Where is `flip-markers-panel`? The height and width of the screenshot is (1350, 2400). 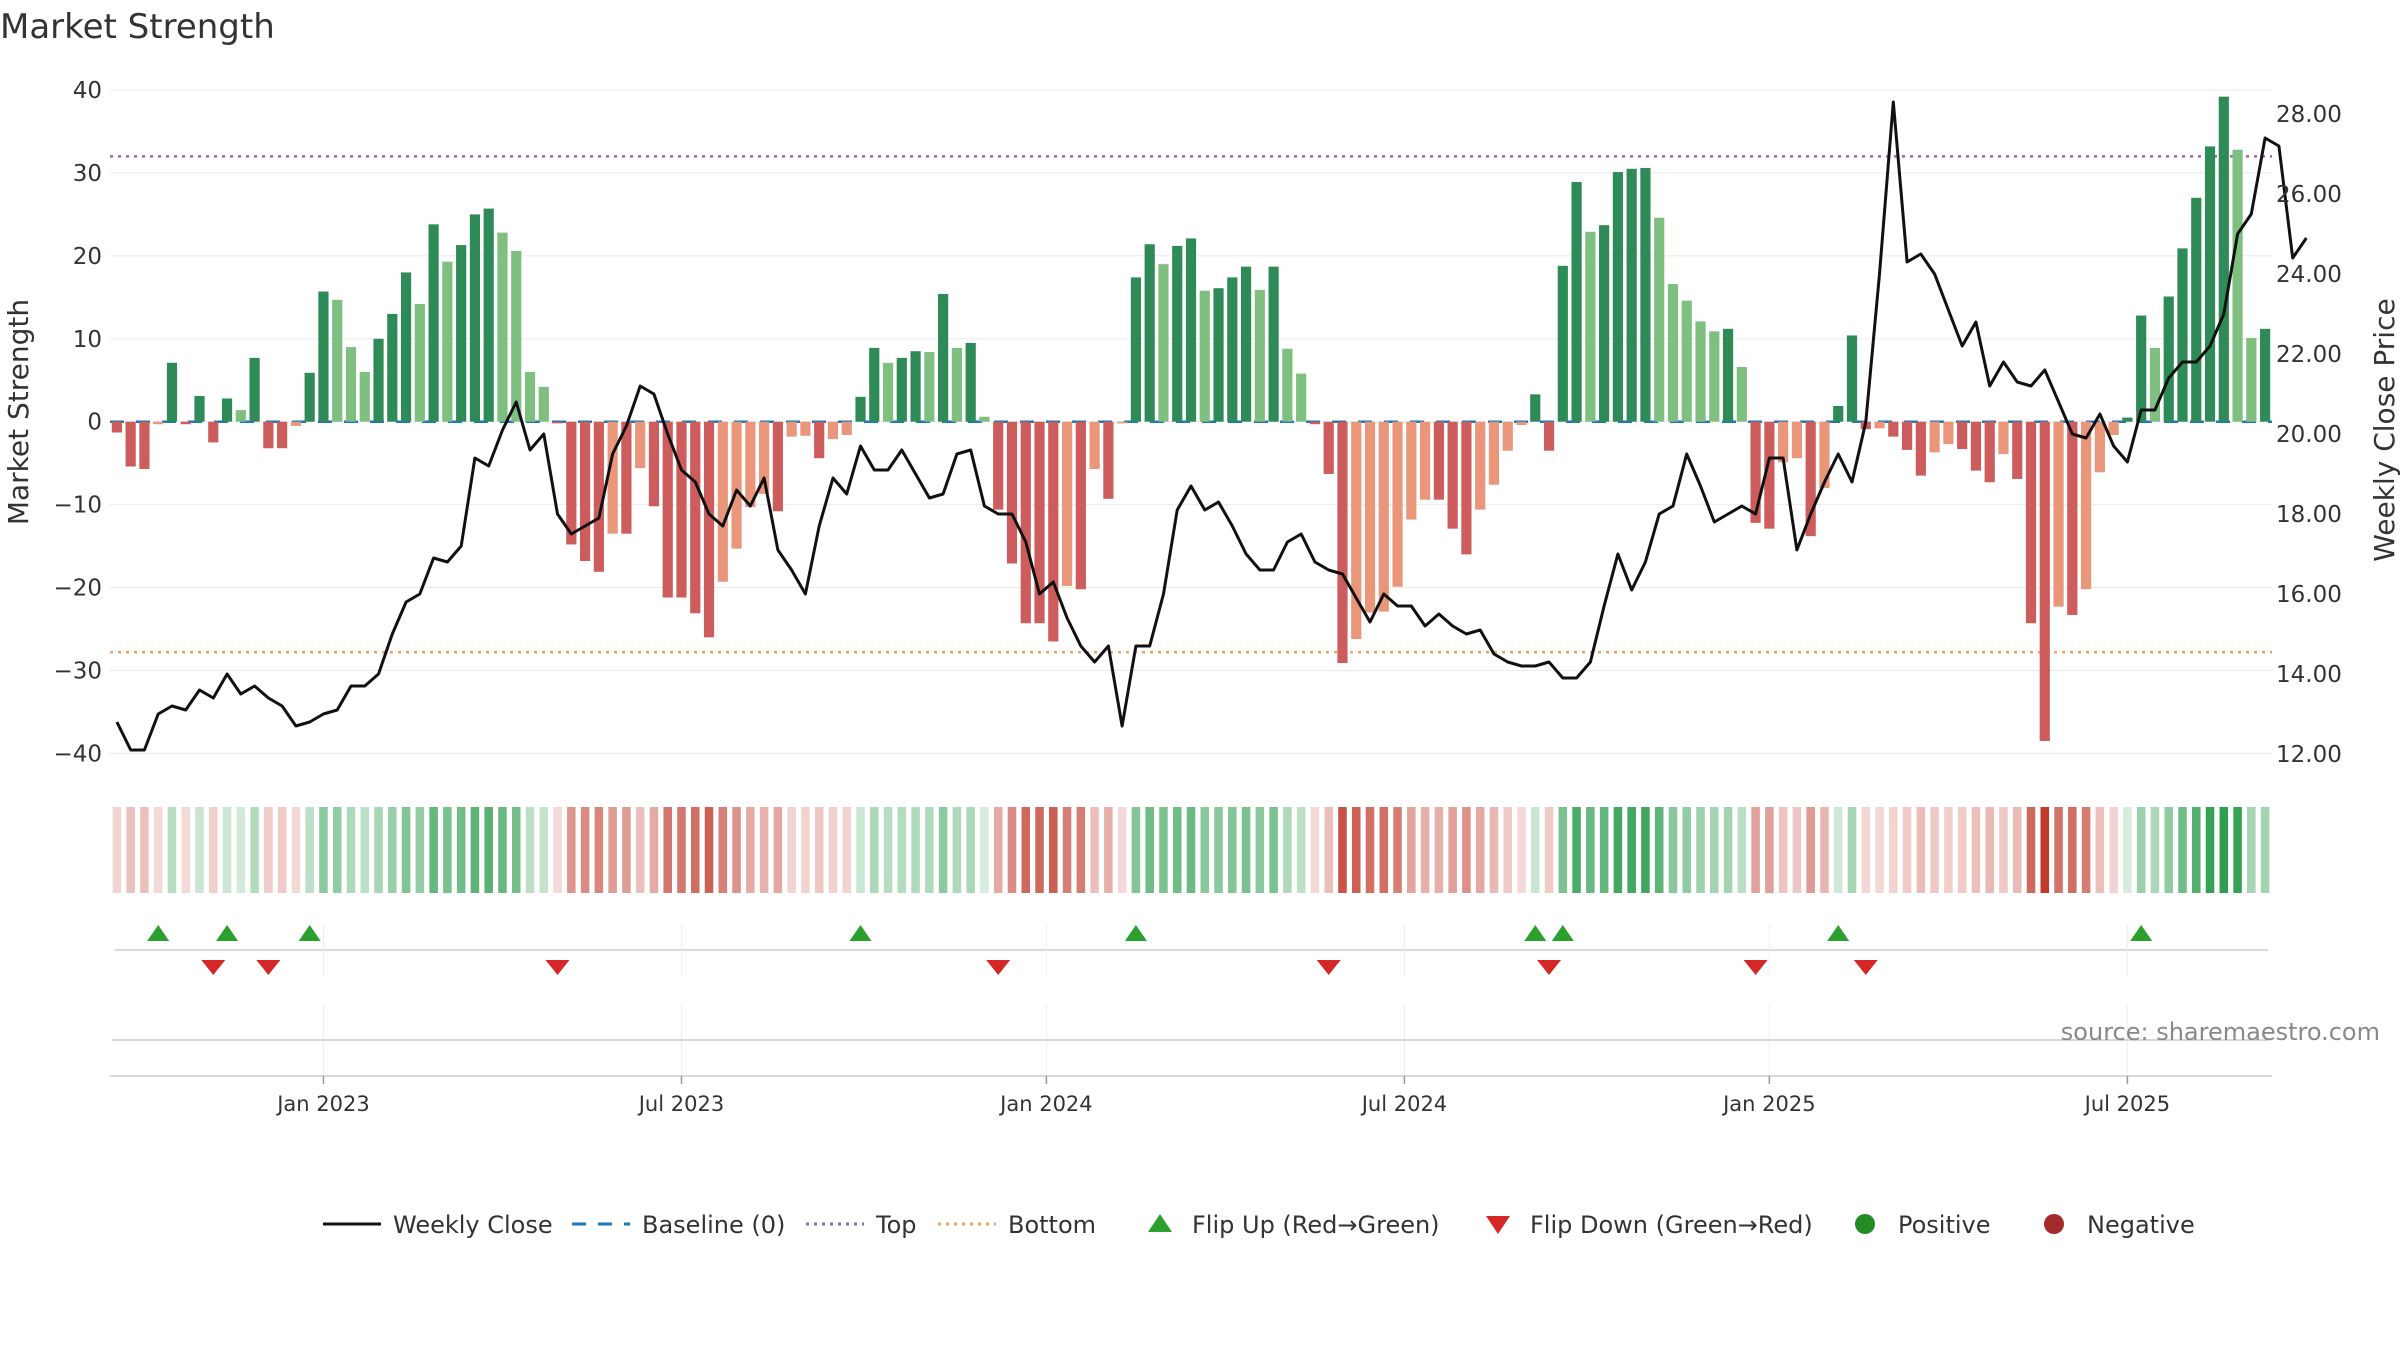
flip-markers-panel is located at coordinates (1191, 950).